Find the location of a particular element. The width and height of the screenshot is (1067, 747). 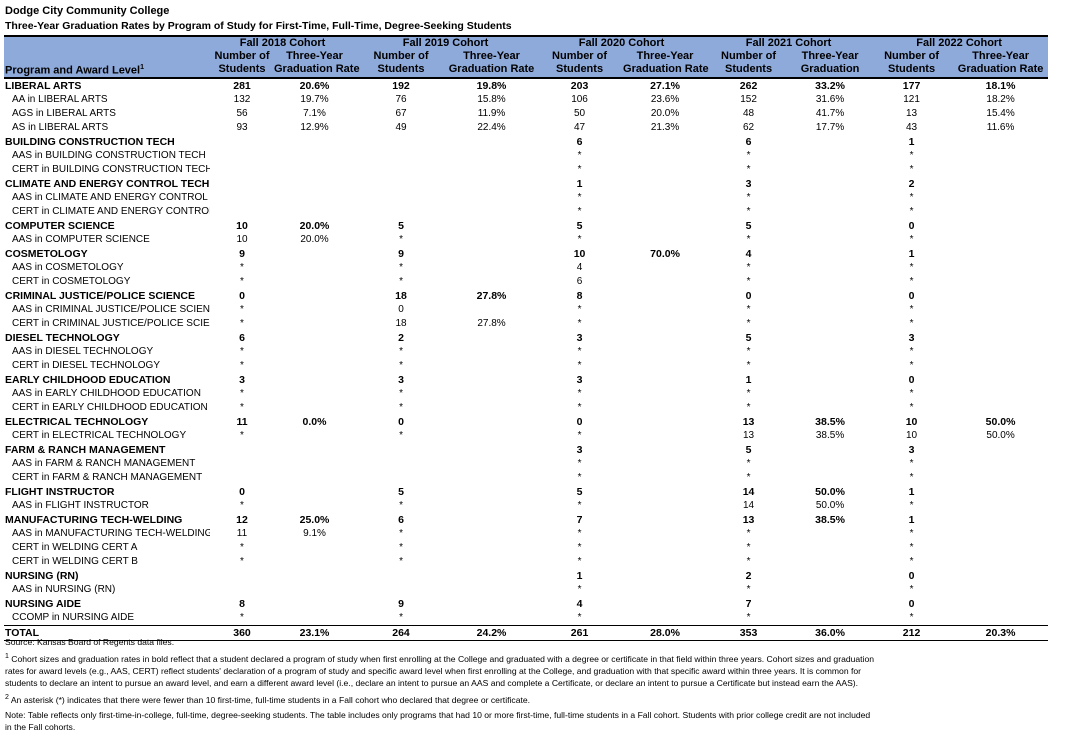

student-count: 13 is located at coordinates (912, 114).